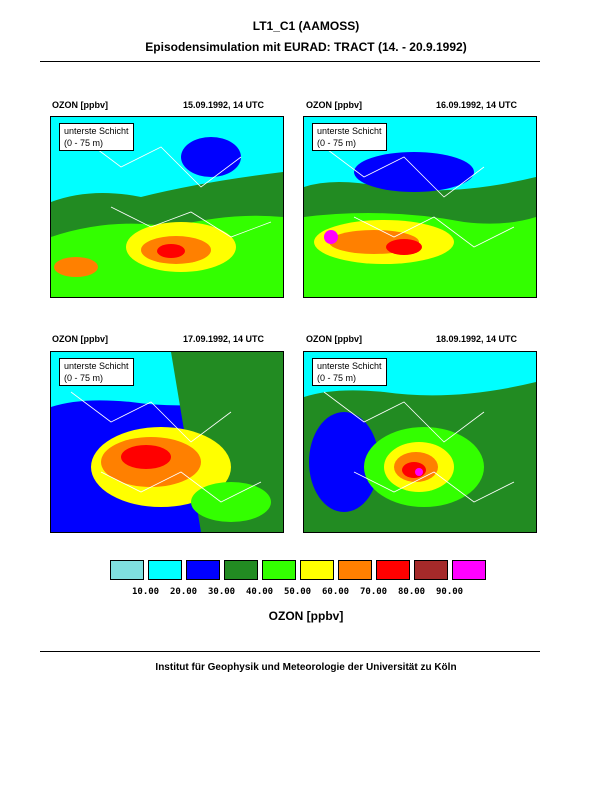 This screenshot has width=612, height=792. What do you see at coordinates (260, 592) in the screenshot?
I see `colorbar-tick-label: 40.00` at bounding box center [260, 592].